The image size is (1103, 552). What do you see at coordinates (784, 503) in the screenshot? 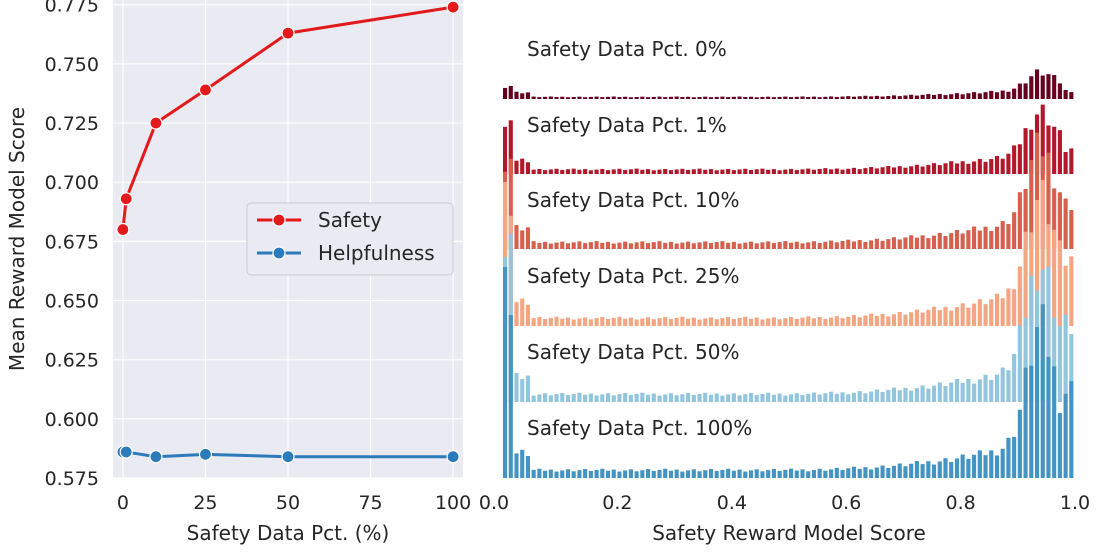
I see `hist-x-tick-labels: 0.0 0.2 0.4 0.6 0.8 1.0` at bounding box center [784, 503].